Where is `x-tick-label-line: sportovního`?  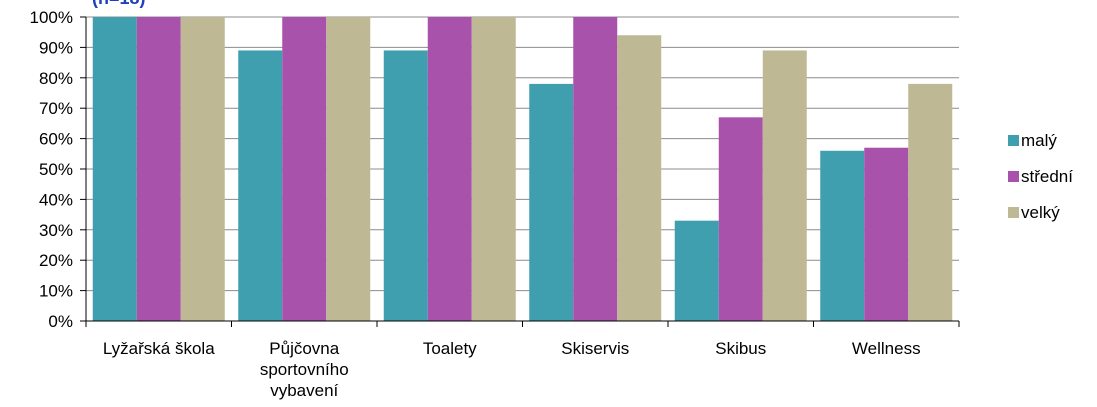 x-tick-label-line: sportovního is located at coordinates (304, 369).